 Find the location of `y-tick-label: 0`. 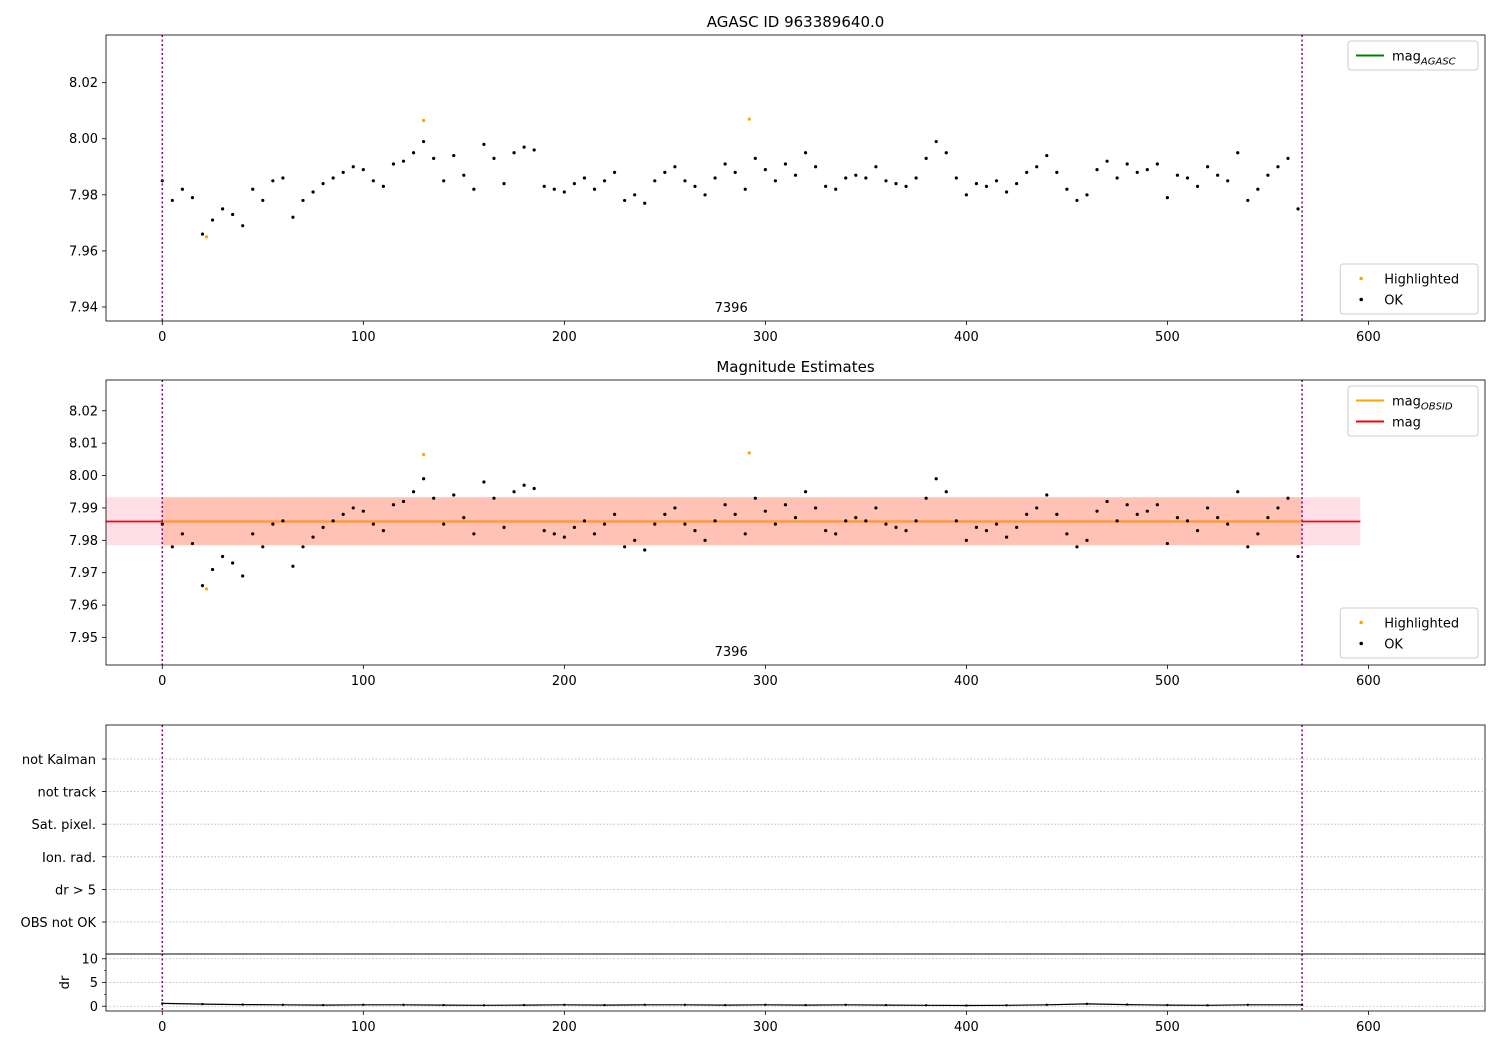

y-tick-label: 0 is located at coordinates (94, 1007).